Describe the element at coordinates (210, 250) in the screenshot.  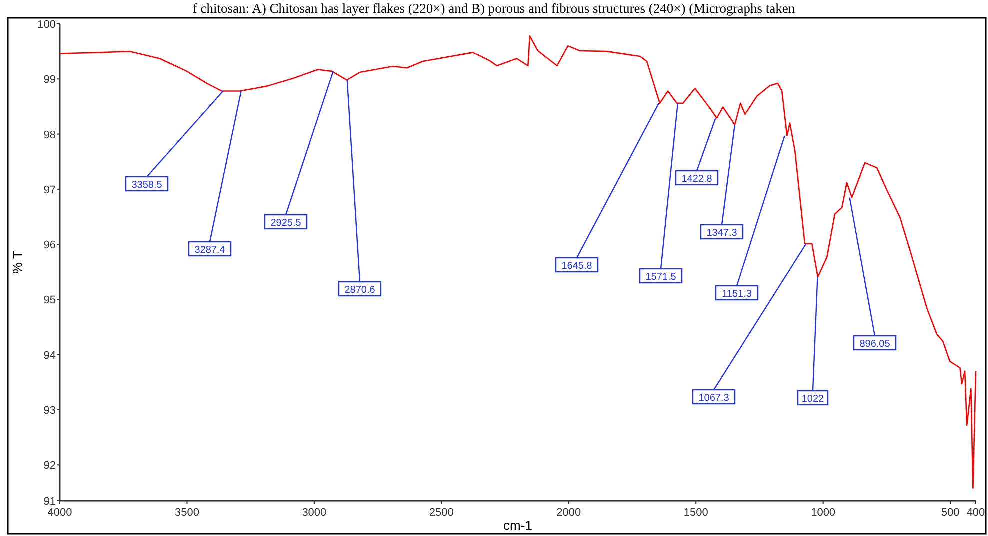
I see `annotation: 3287.4` at that location.